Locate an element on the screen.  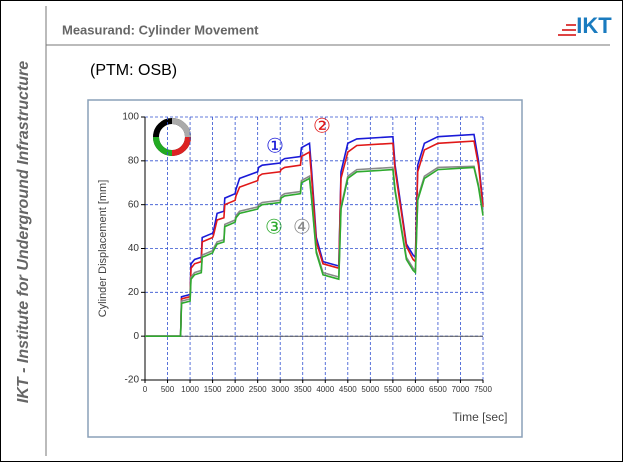
logo-text: IKT is located at coordinates (594, 25).